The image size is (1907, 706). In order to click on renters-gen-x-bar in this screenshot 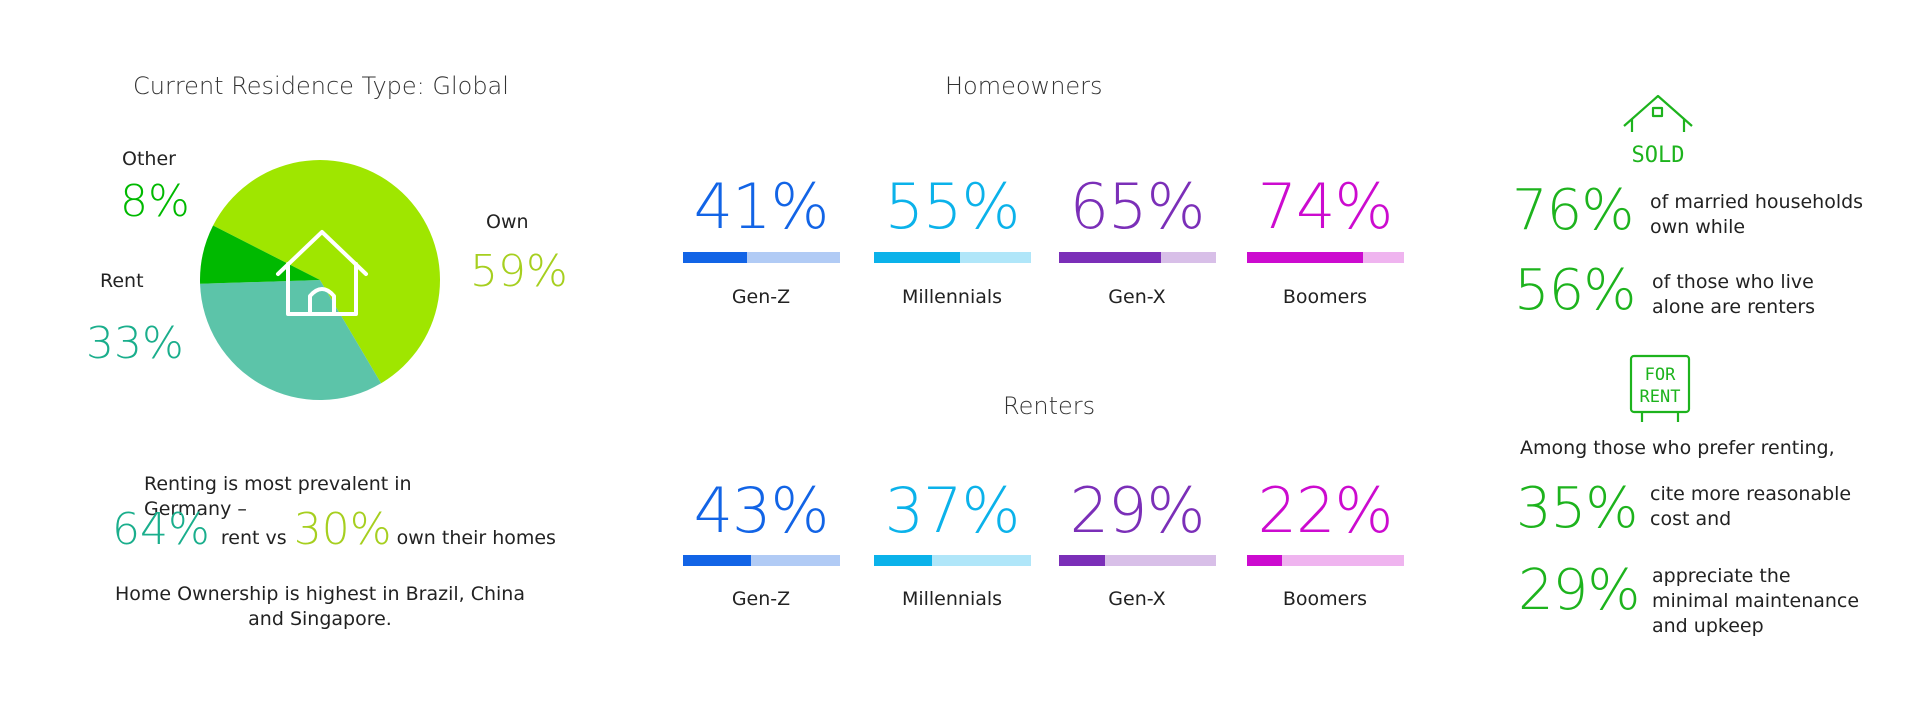, I will do `click(1137, 560)`.